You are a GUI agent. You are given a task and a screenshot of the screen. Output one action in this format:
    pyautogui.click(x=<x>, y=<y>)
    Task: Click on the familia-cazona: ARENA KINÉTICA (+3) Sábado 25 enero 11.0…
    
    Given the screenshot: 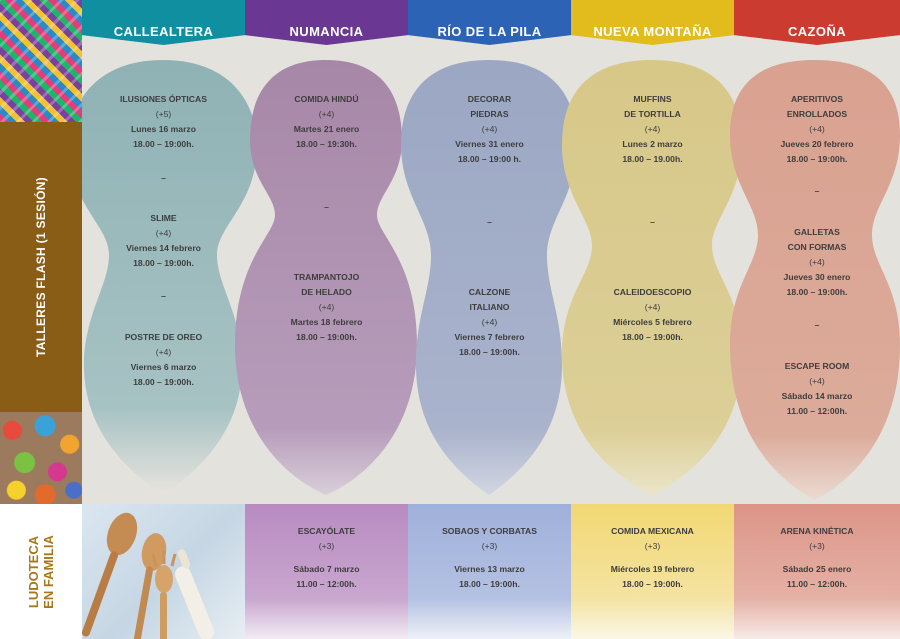 What is the action you would take?
    pyautogui.click(x=817, y=571)
    